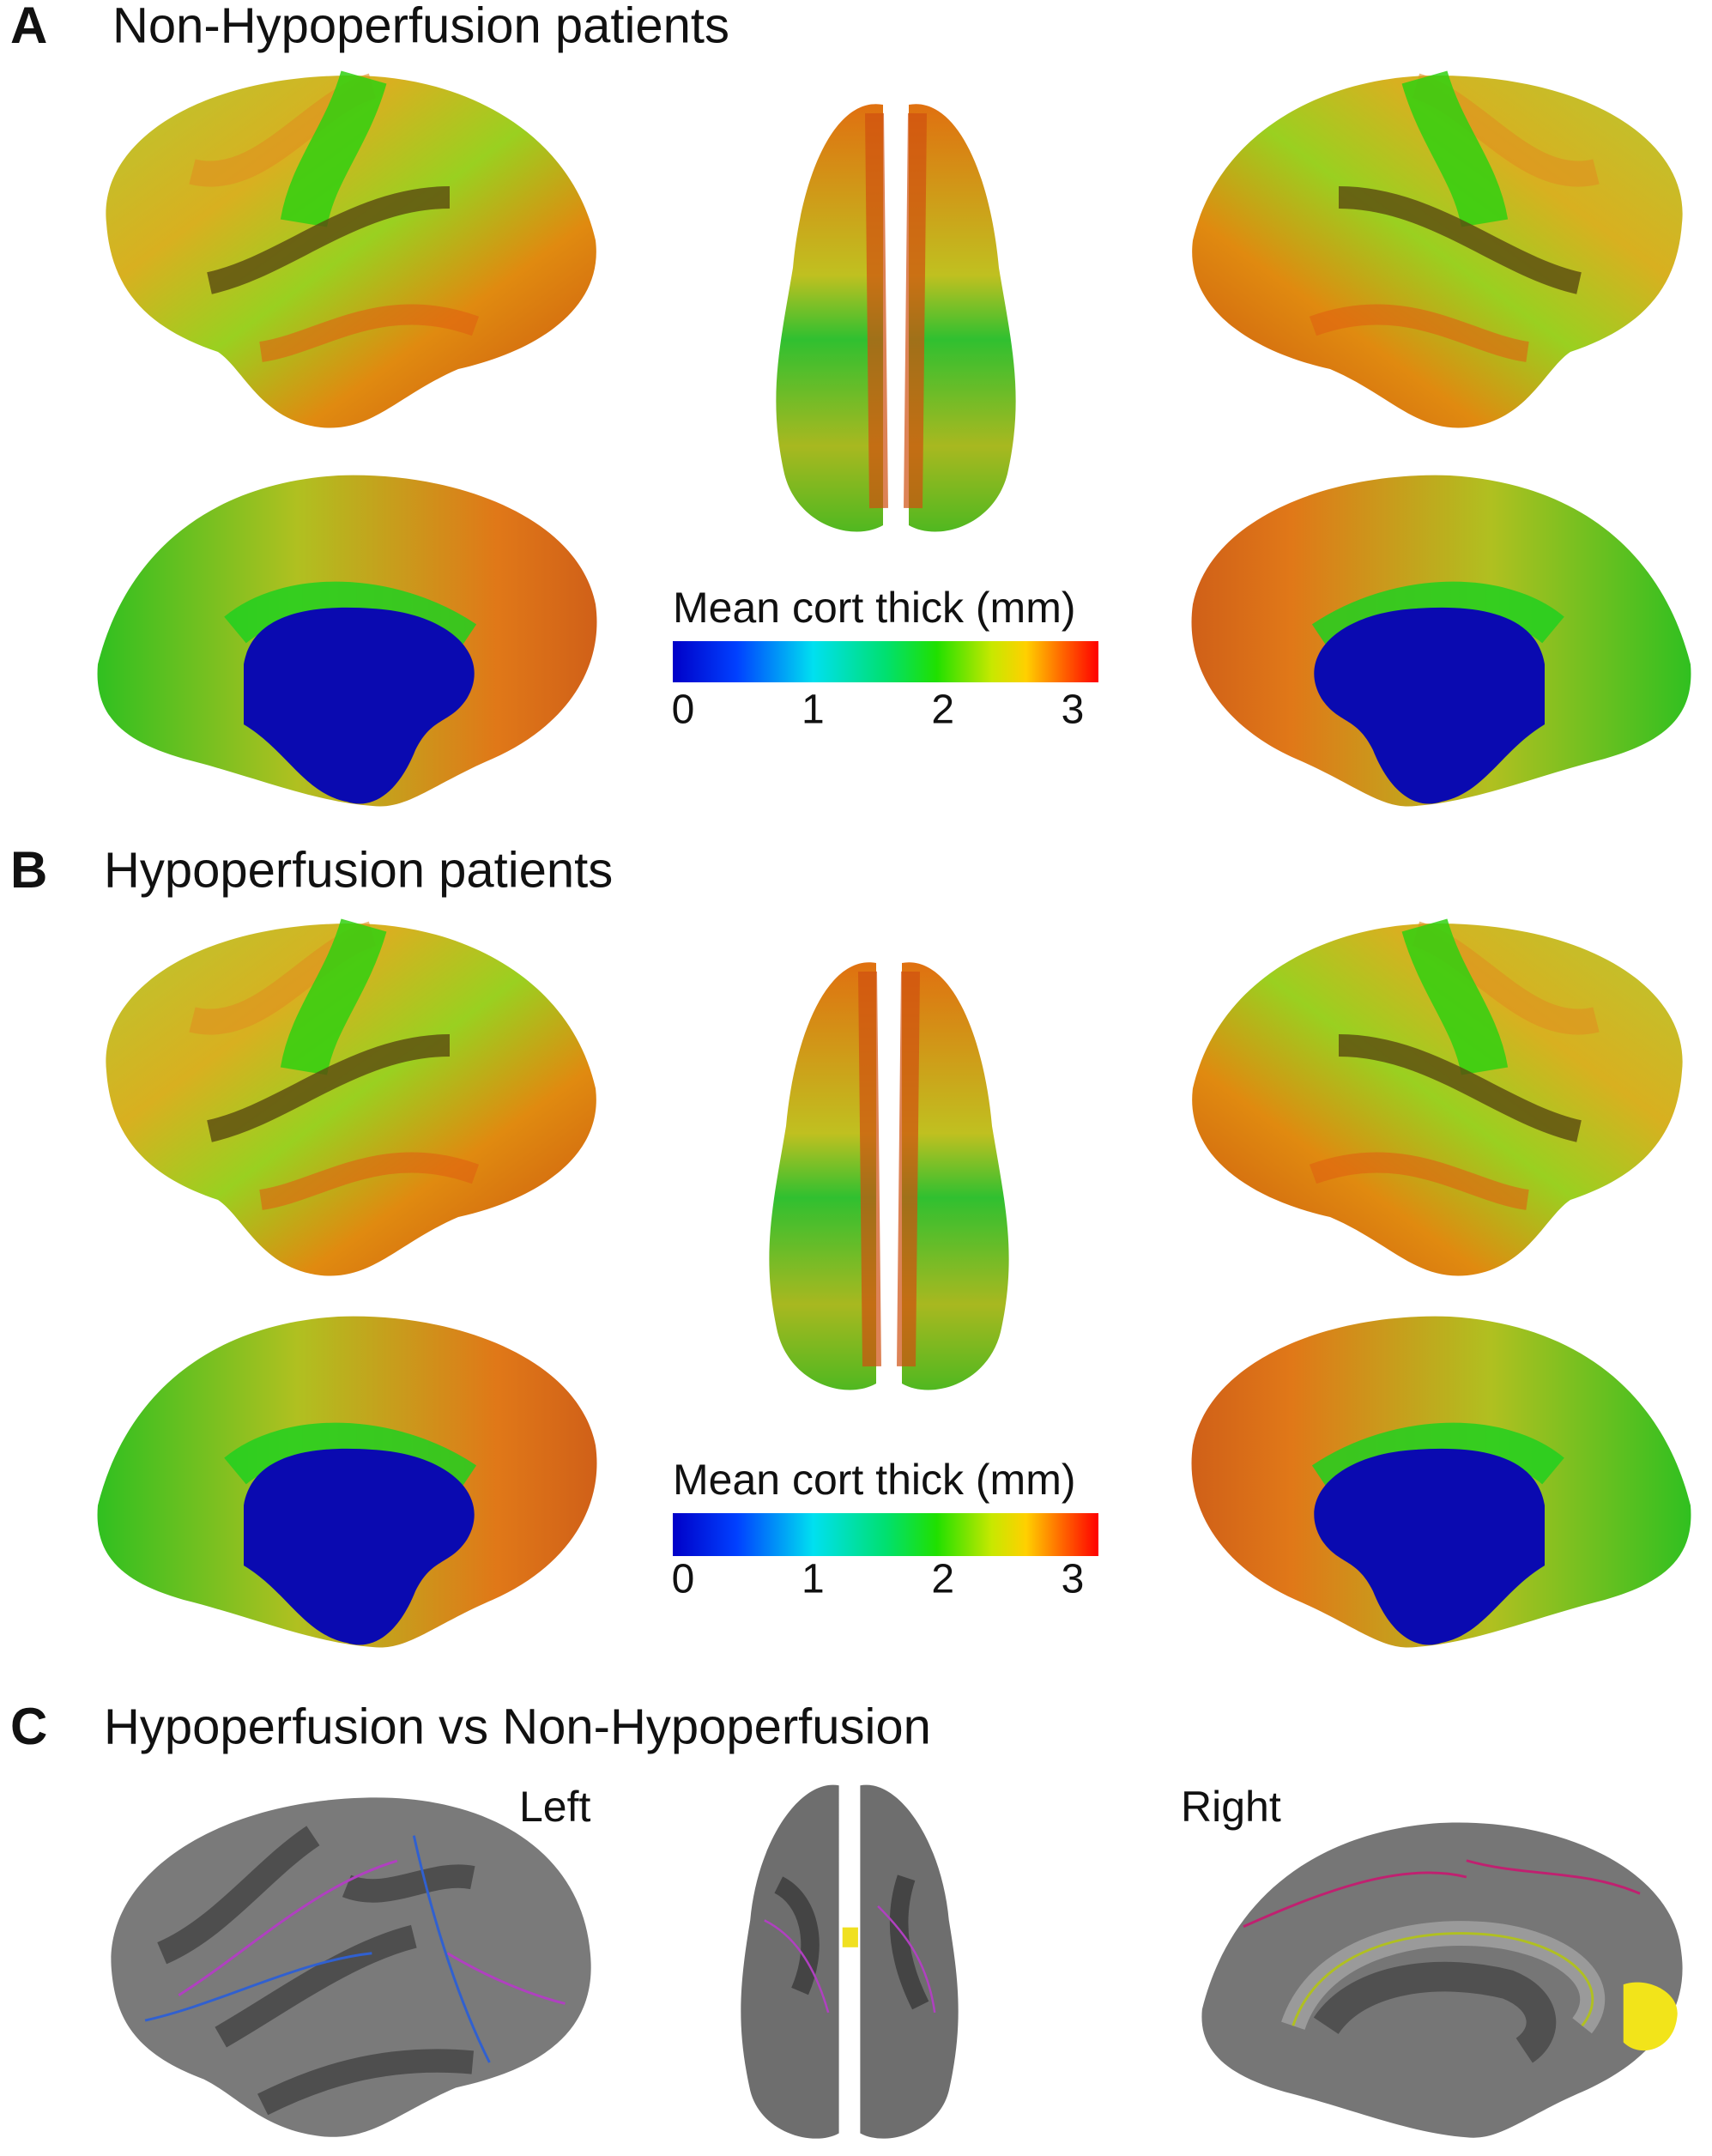 The height and width of the screenshot is (2156, 1712). What do you see at coordinates (350, 1966) in the screenshot?
I see `brain-inflated-lateral-left` at bounding box center [350, 1966].